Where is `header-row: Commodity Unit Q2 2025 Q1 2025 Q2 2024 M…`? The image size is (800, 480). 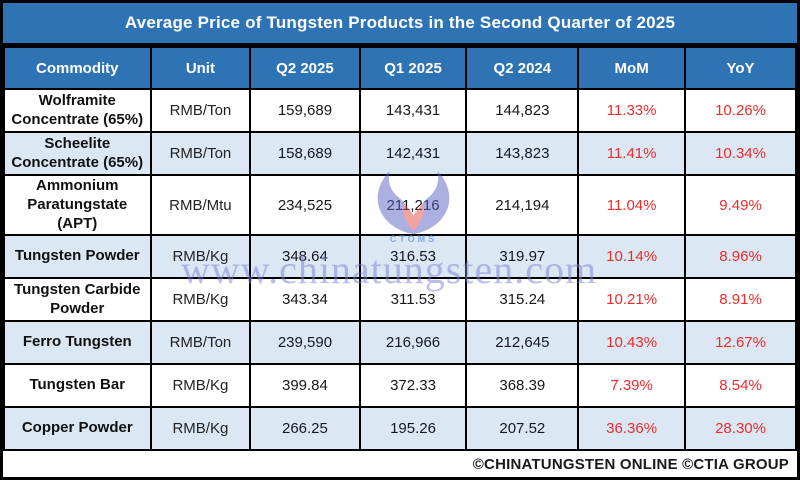
header-row: Commodity Unit Q2 2025 Q1 2025 Q2 2024 M… is located at coordinates (400, 68).